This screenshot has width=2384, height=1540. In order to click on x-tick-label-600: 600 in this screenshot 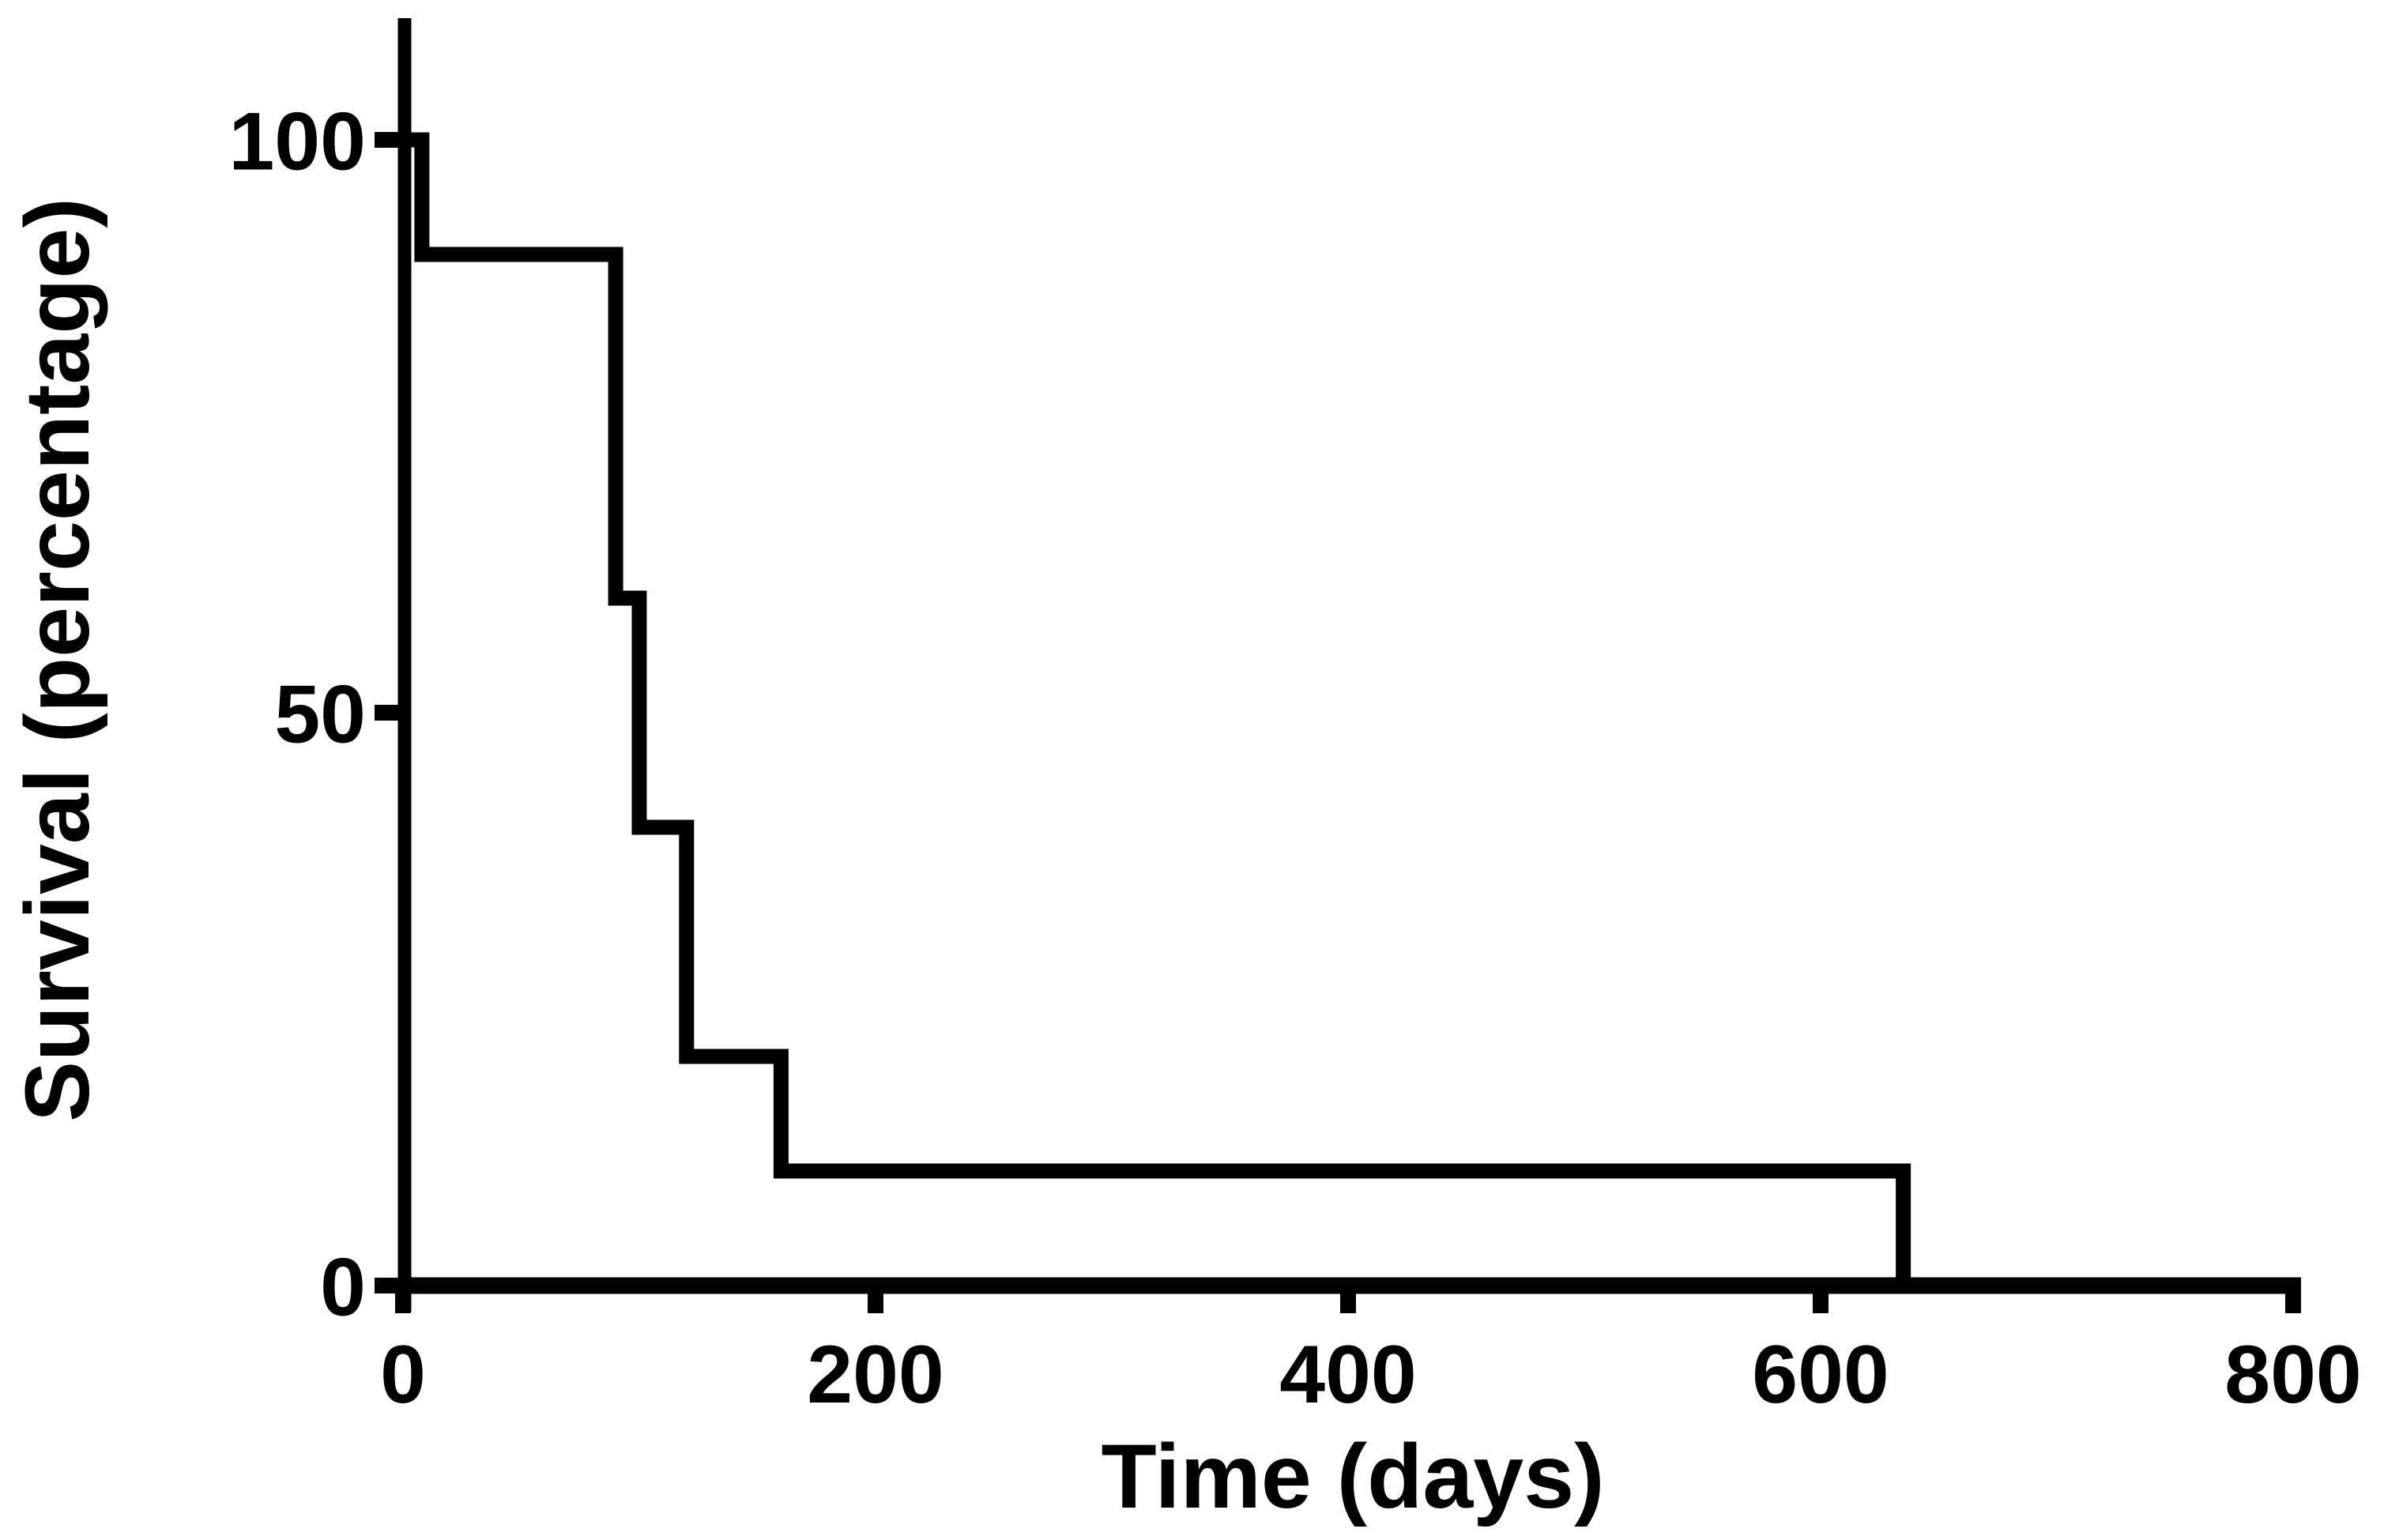, I will do `click(1820, 1375)`.